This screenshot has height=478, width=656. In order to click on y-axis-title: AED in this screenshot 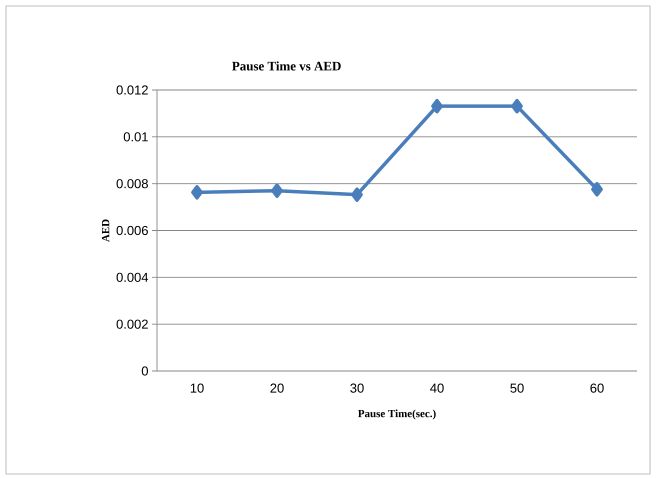, I will do `click(106, 230)`.